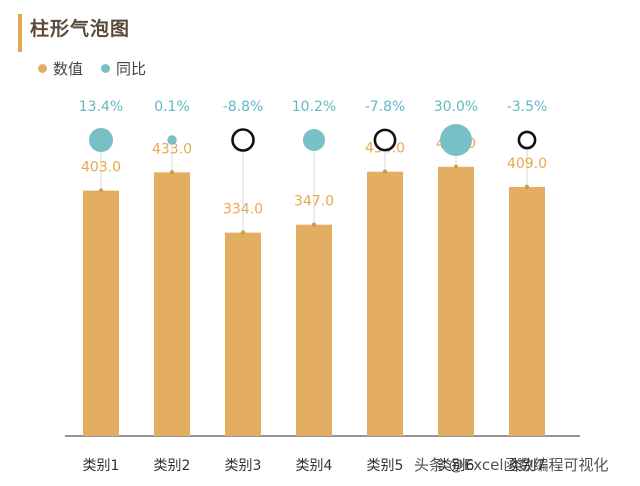  I want to click on legend: 数值 同比, so click(101, 68).